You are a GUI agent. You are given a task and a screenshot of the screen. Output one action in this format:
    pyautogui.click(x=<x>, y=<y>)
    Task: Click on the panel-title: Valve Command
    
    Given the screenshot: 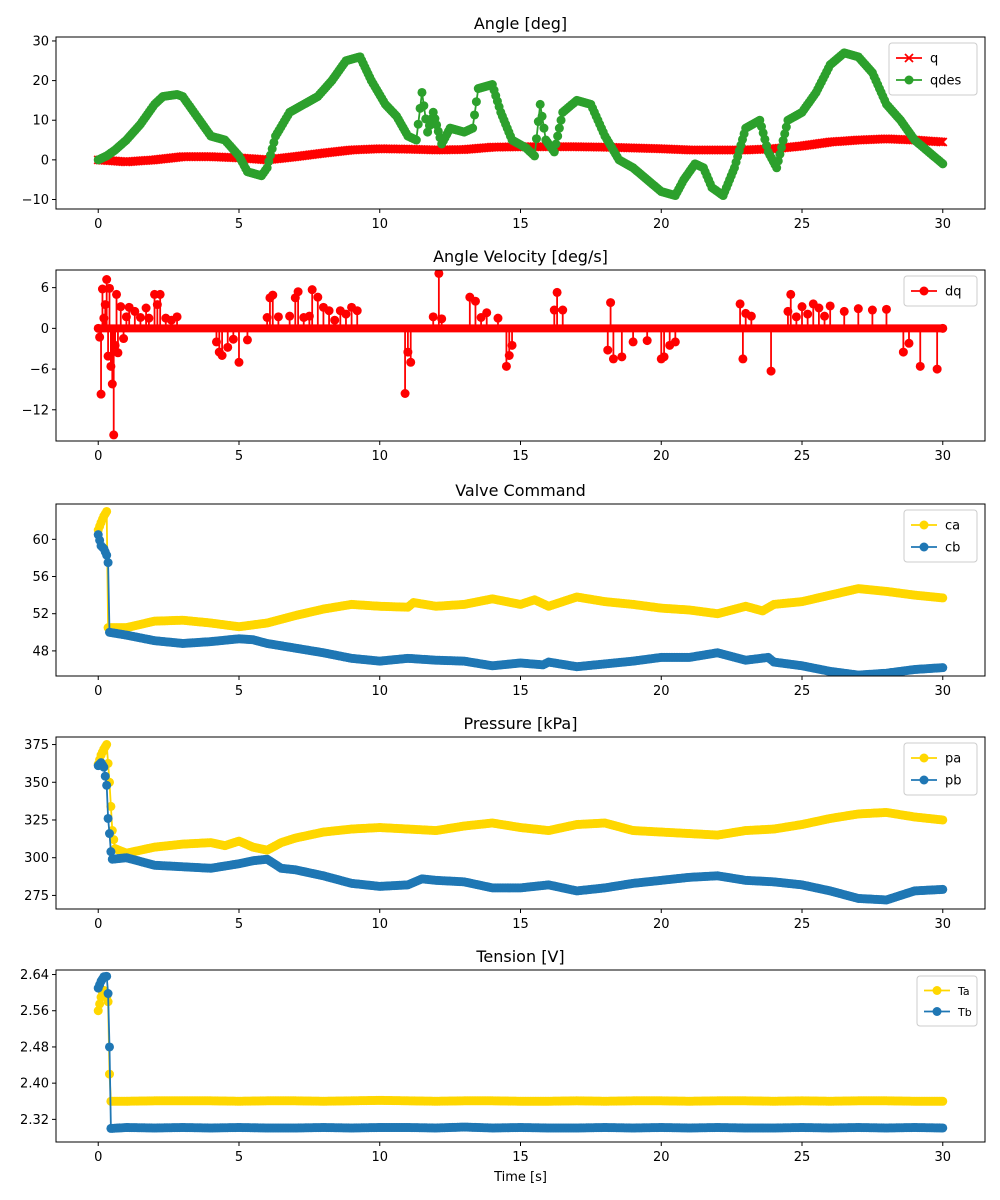 What is the action you would take?
    pyautogui.click(x=520, y=490)
    